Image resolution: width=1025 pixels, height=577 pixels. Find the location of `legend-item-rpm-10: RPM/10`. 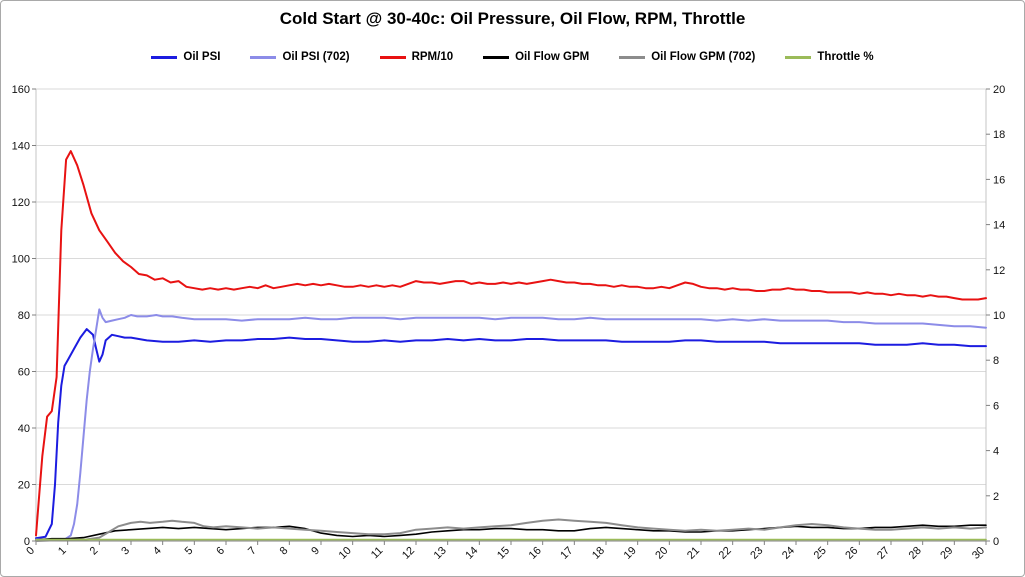

legend-item-rpm-10: RPM/10 is located at coordinates (416, 57).